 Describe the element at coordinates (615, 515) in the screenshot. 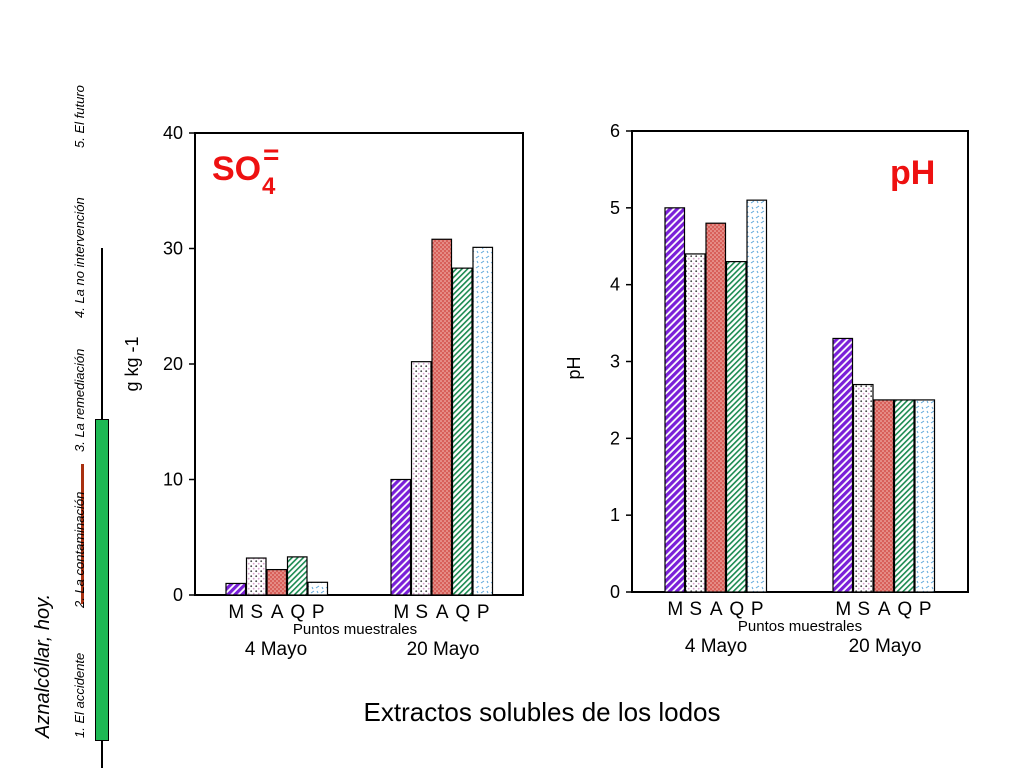

I see `chart2-ytick-label: 1` at that location.